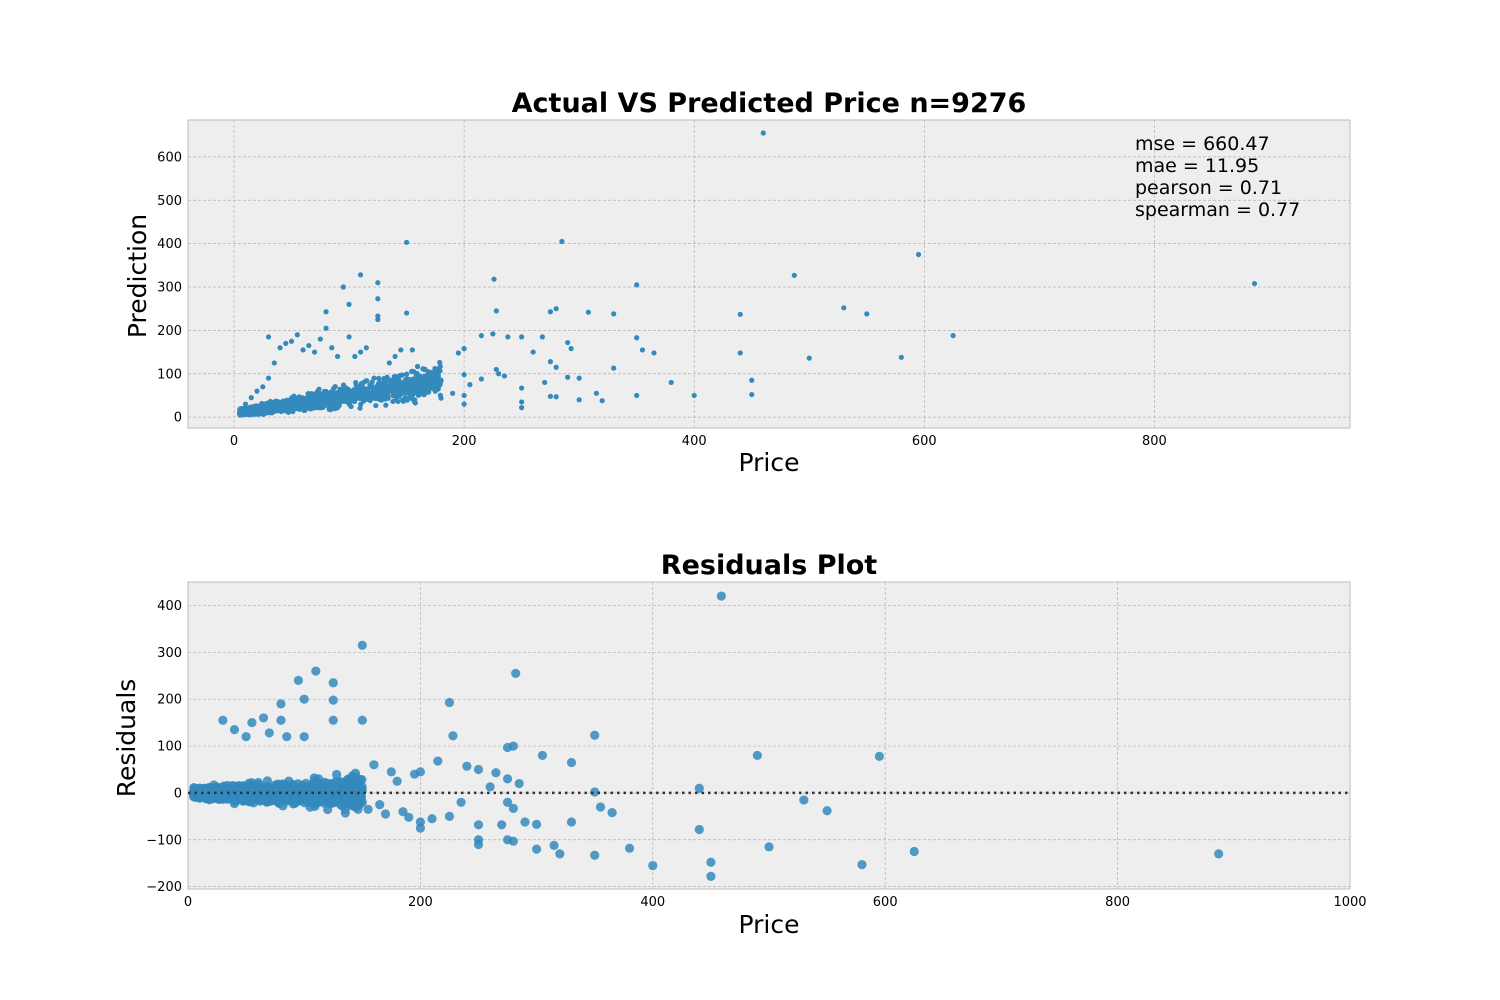 This screenshot has width=1500, height=1000. What do you see at coordinates (1202, 144) in the screenshot?
I see `stat-mse: mse = 660.47` at bounding box center [1202, 144].